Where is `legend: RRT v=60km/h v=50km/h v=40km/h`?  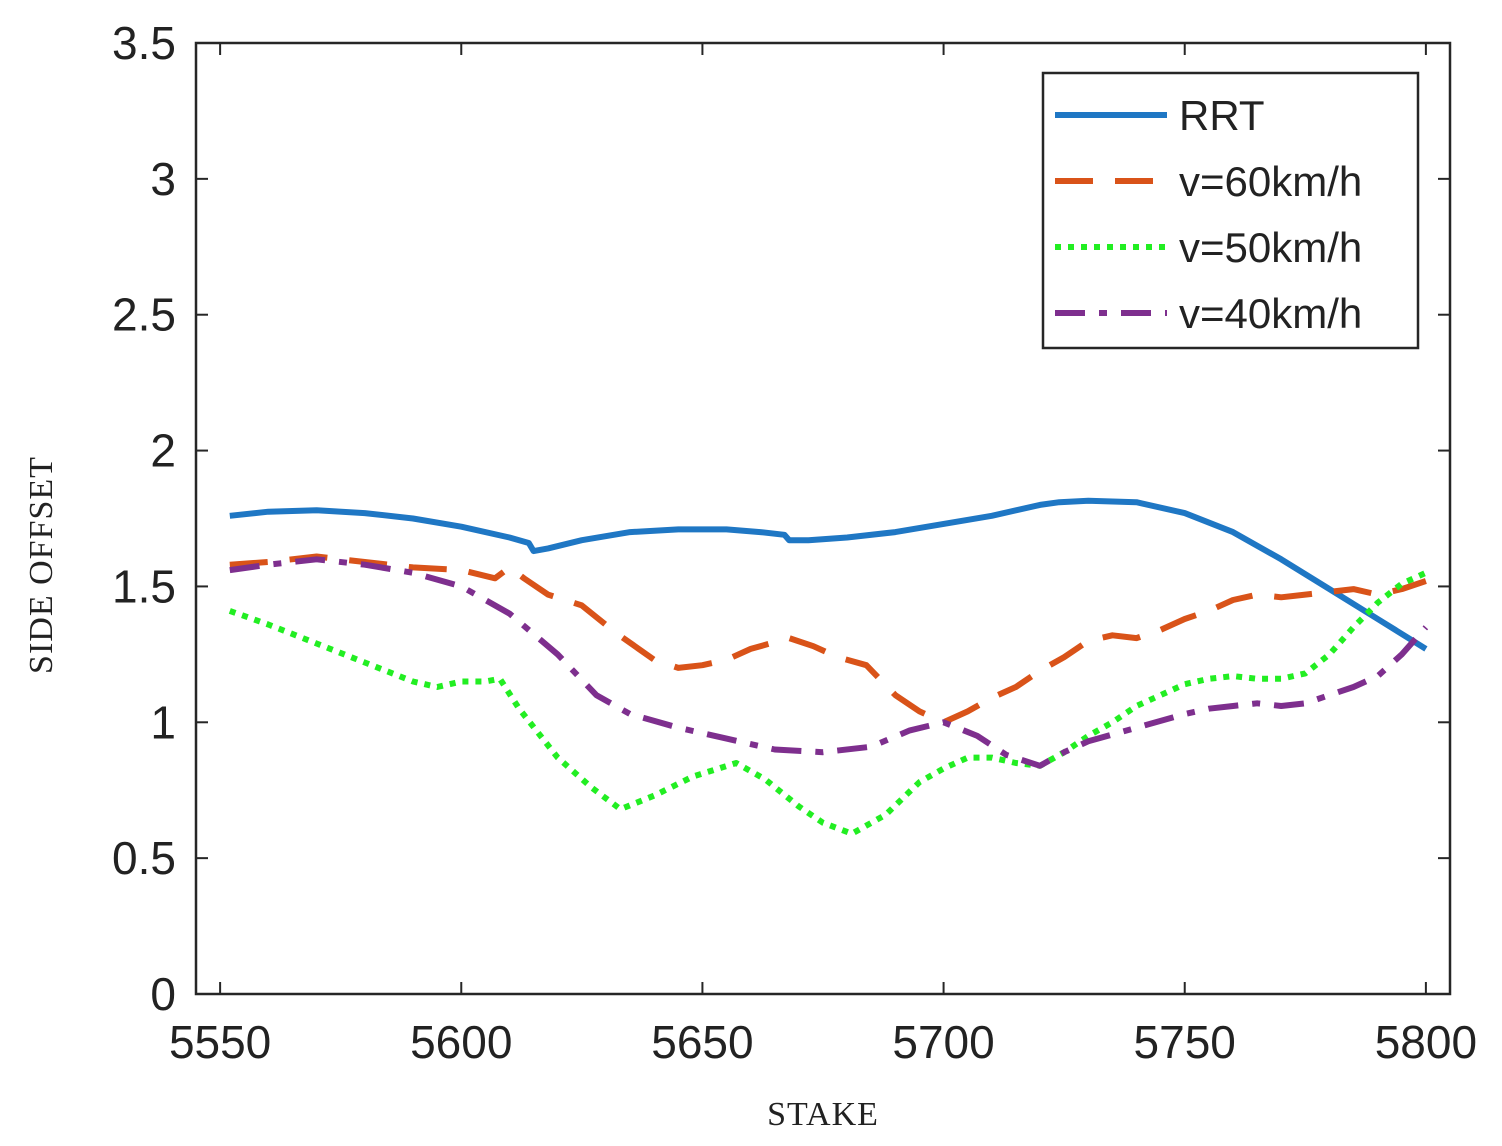 legend: RRT v=60km/h v=50km/h v=40km/h is located at coordinates (1230, 210).